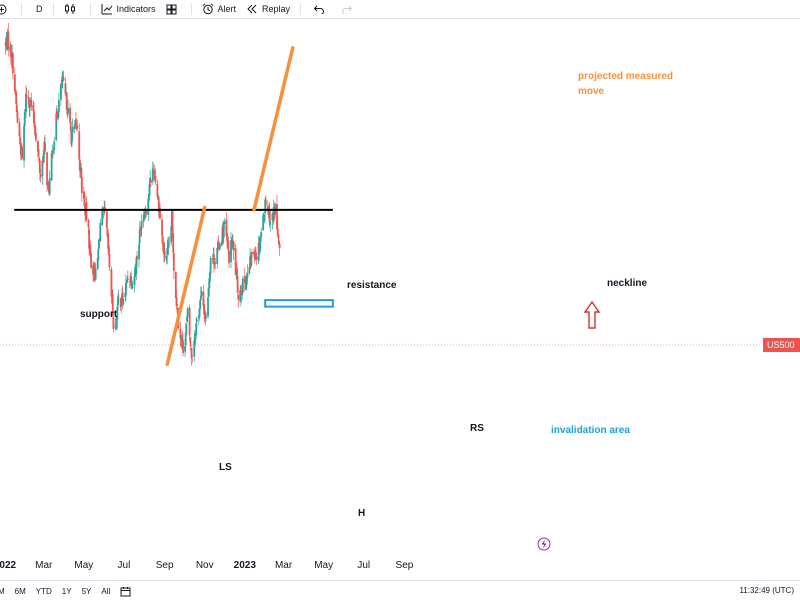 This screenshot has width=800, height=601. I want to click on indicators-label: Indicators, so click(136, 9).